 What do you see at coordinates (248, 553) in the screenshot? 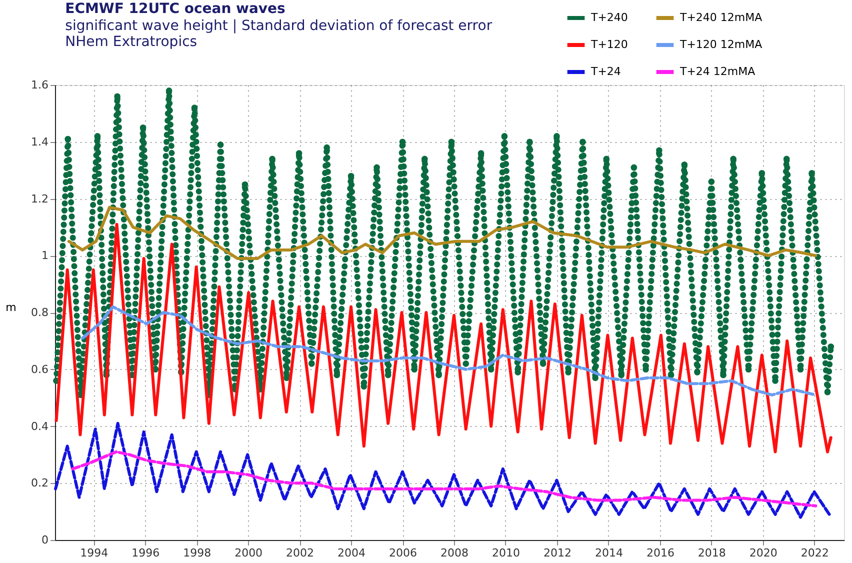
I see `x-tick-label: 2000` at bounding box center [248, 553].